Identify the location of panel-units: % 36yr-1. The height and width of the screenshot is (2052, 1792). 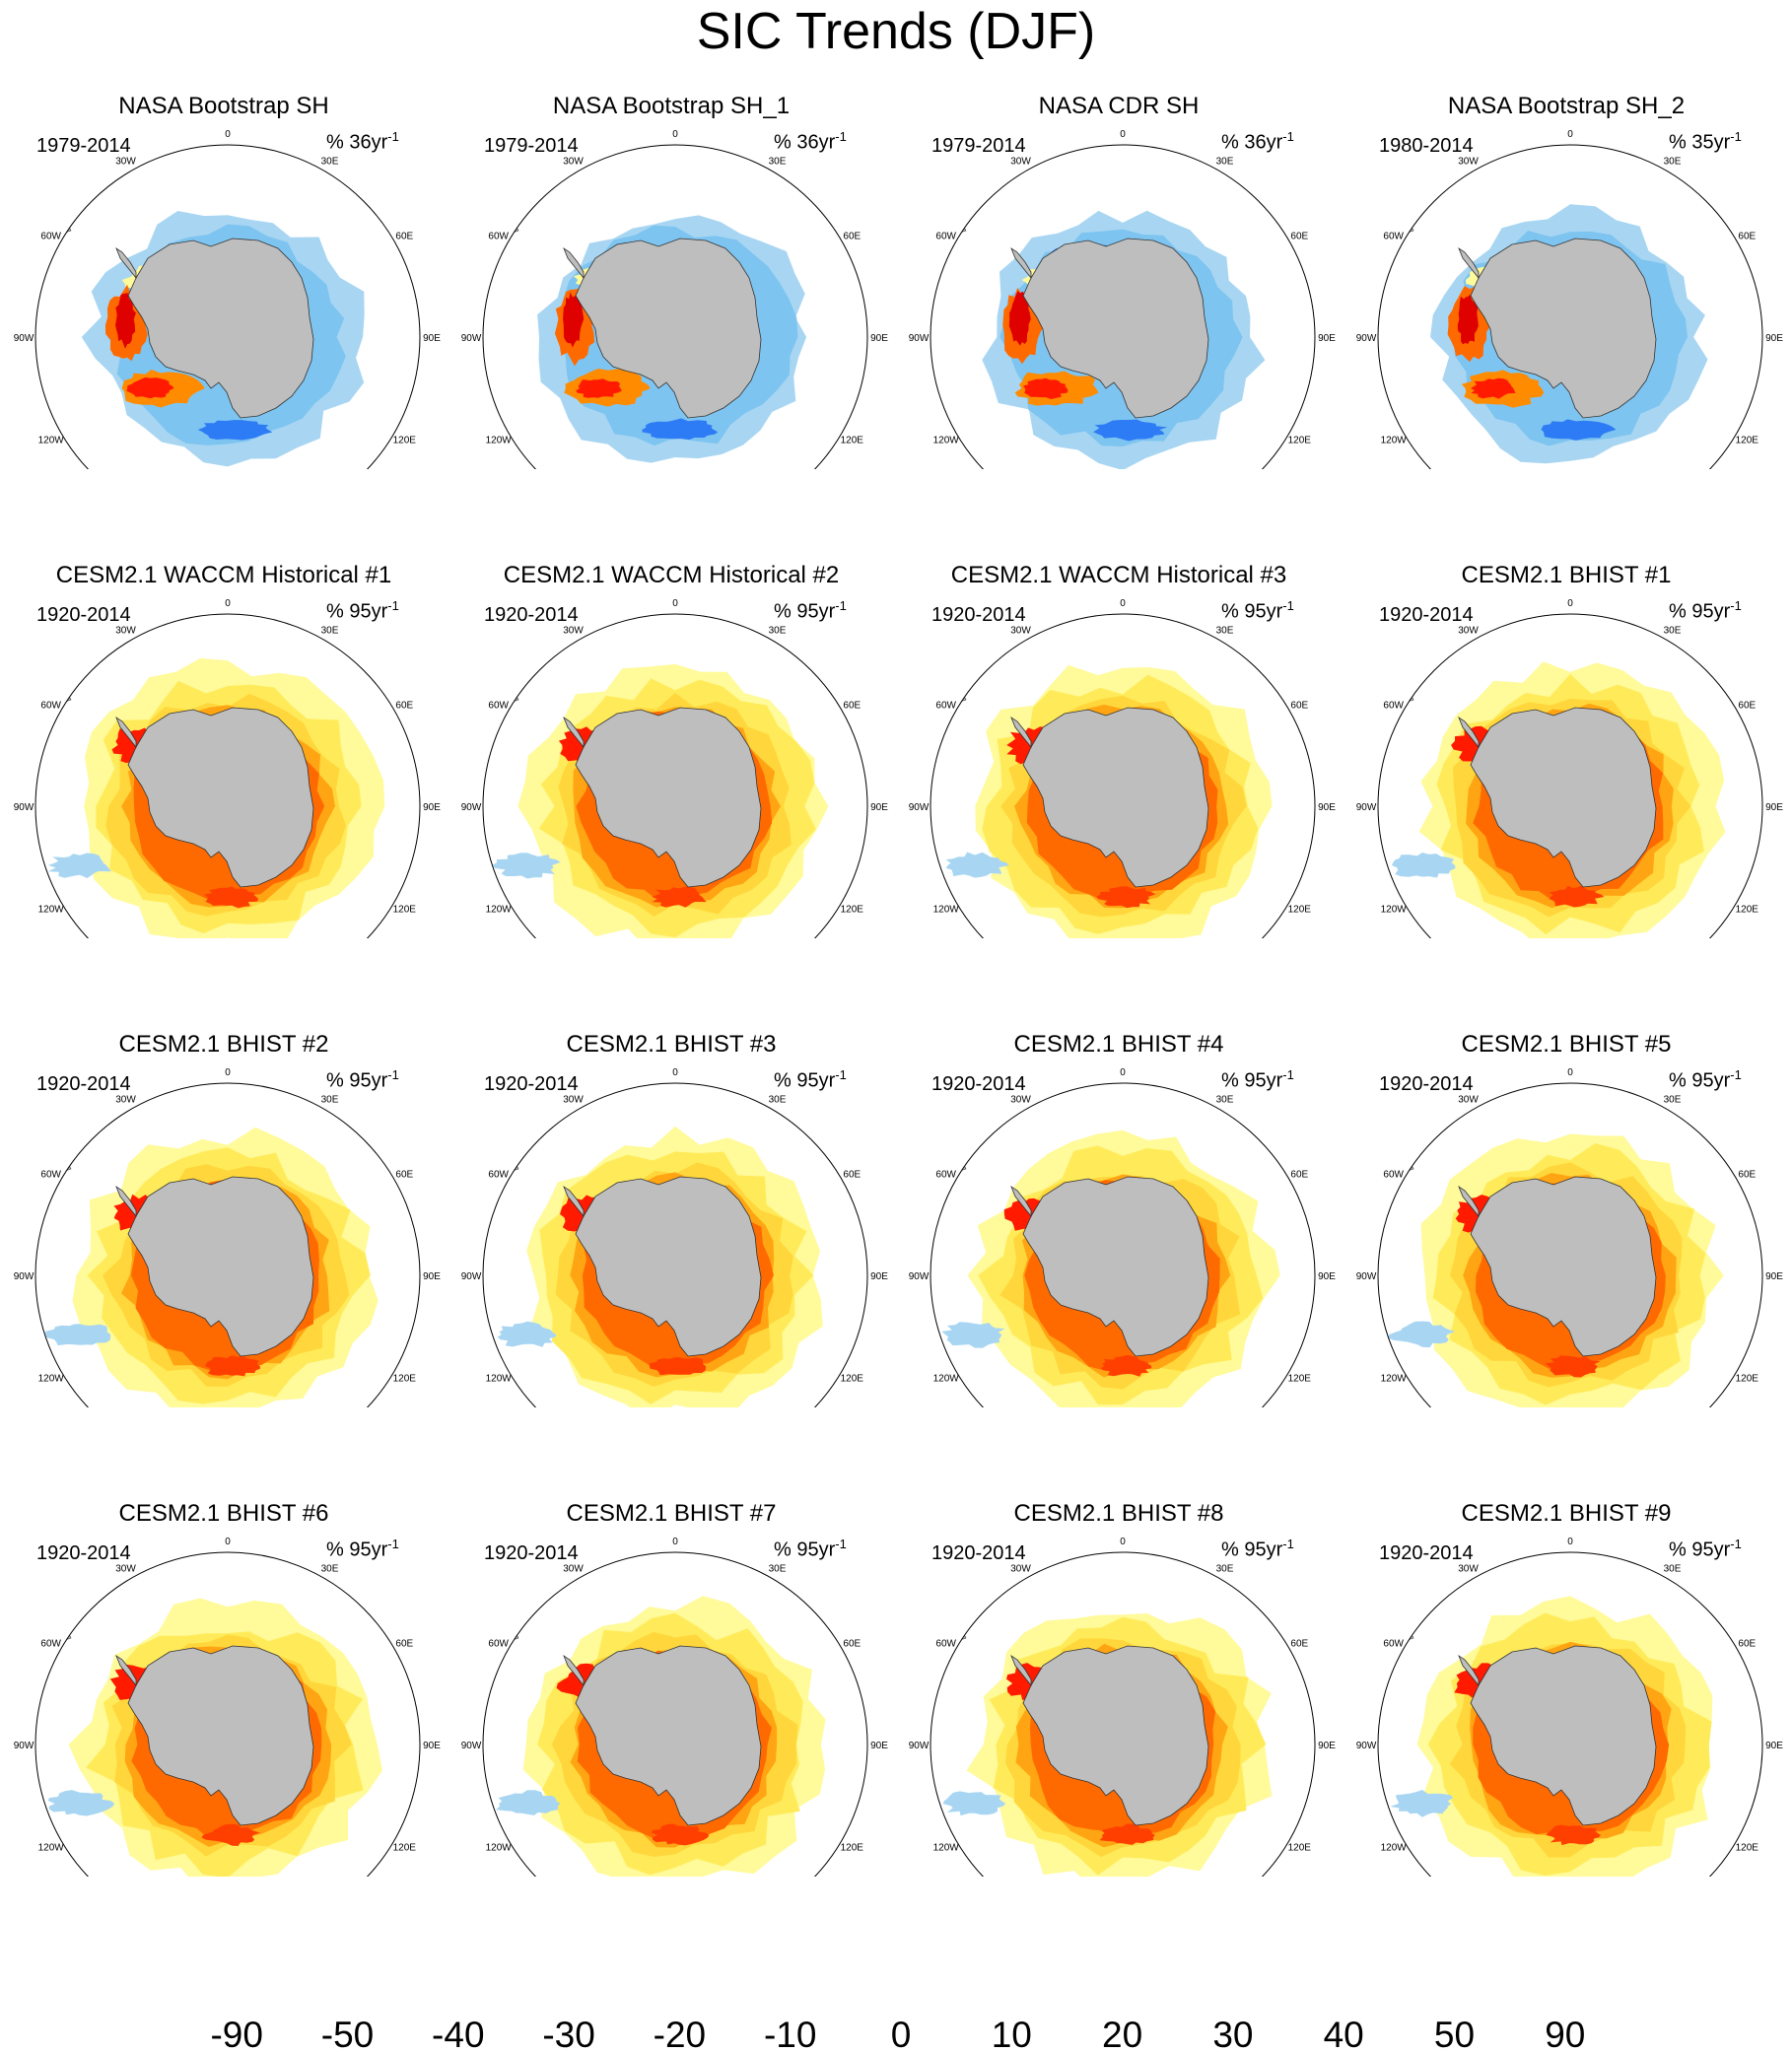
(362, 141).